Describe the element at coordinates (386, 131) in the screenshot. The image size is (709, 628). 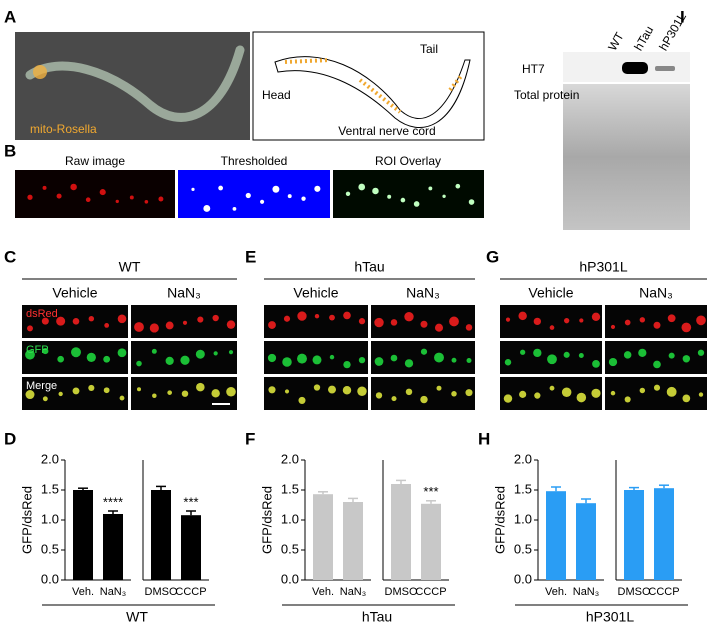
I see `label-cord: Ventral nerve cord` at that location.